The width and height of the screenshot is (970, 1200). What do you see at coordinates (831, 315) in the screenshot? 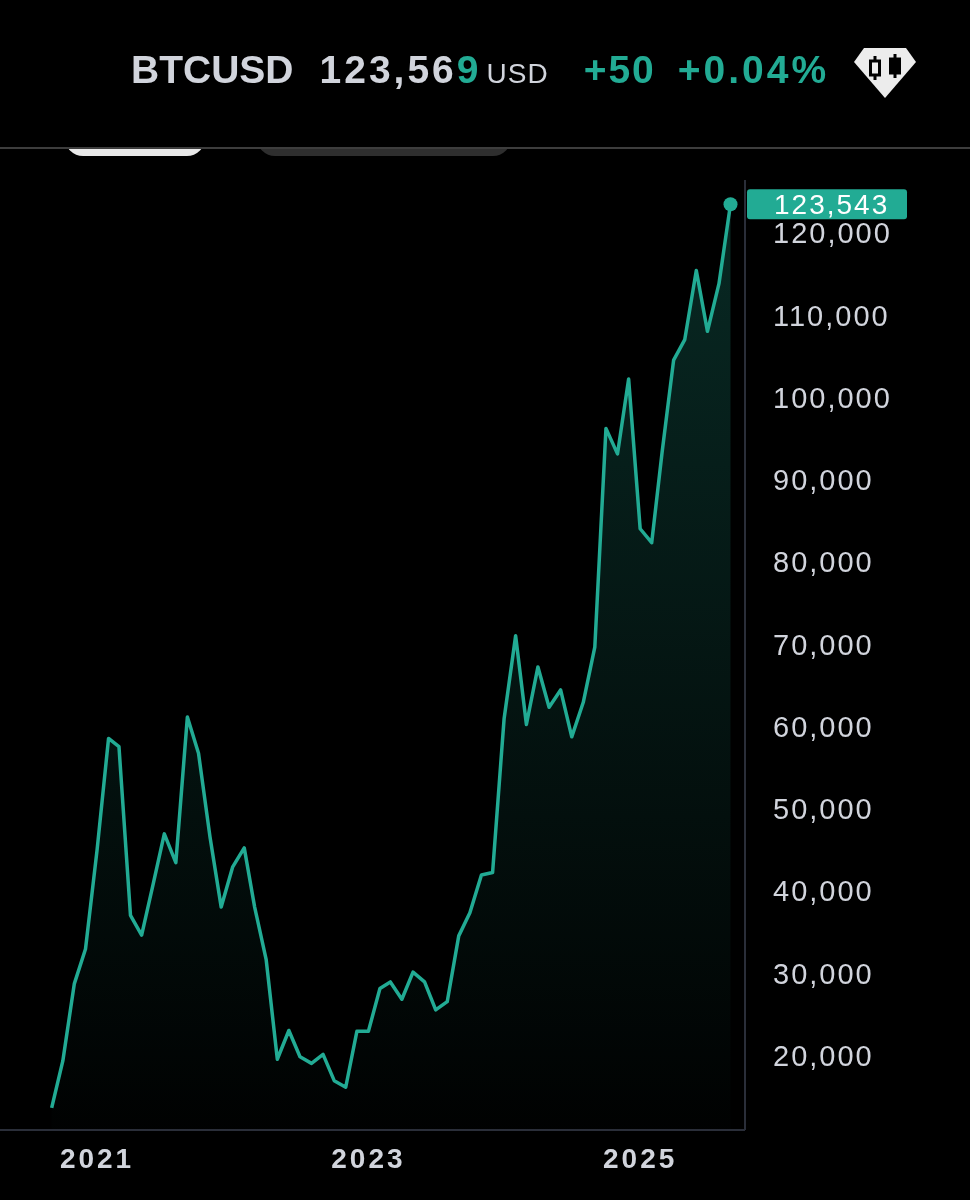
I see `y-tick-label: 110,000` at bounding box center [831, 315].